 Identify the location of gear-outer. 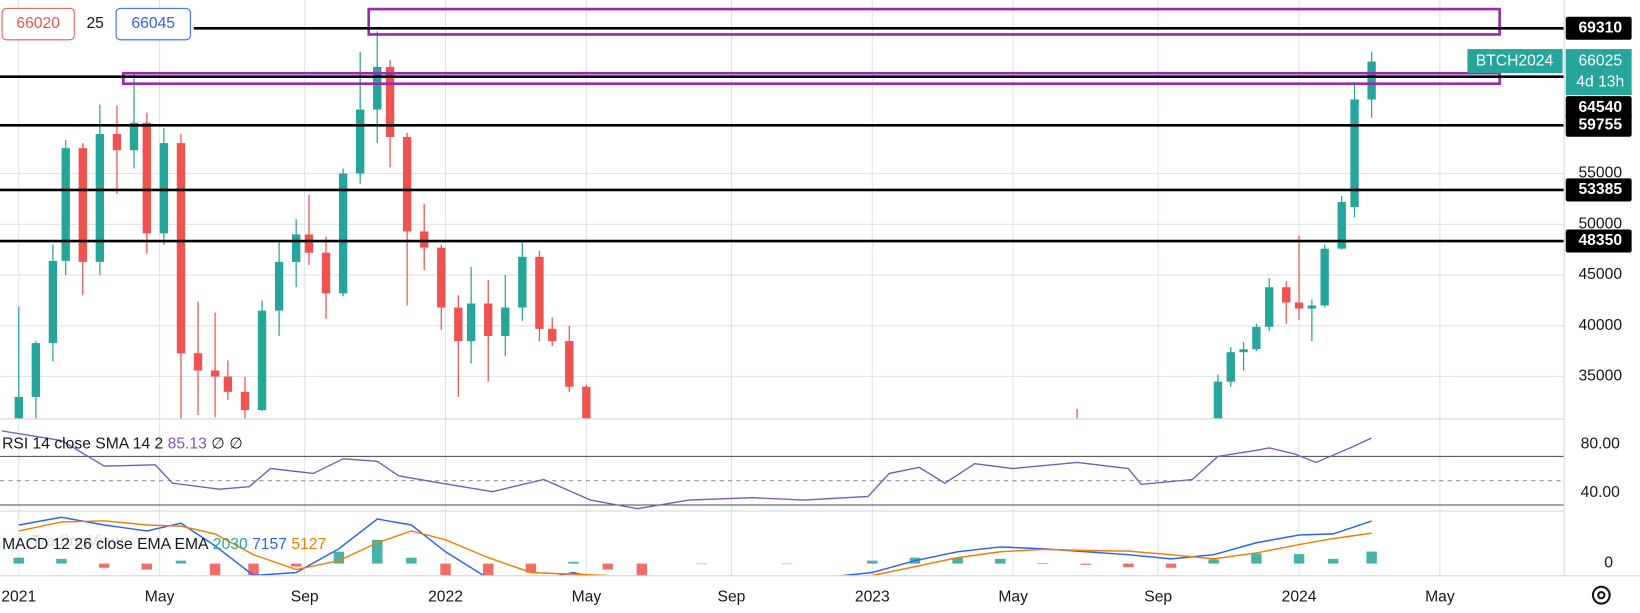
(1601, 595).